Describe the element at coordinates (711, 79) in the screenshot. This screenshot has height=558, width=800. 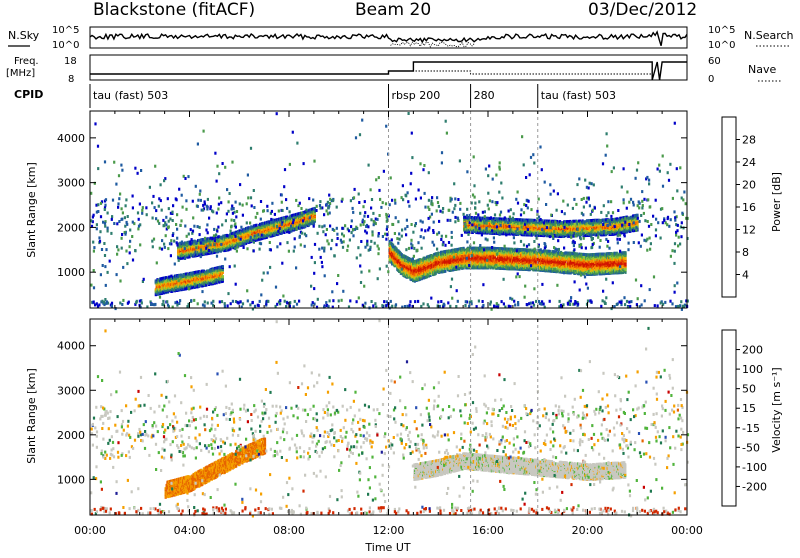
I see `nave-tick-bottom: 0` at that location.